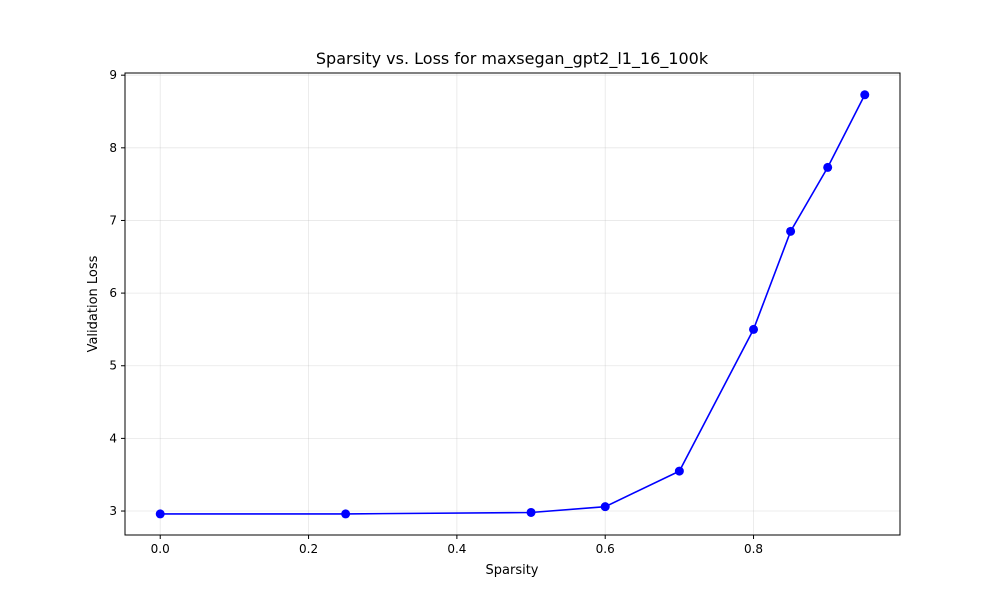 The image size is (1000, 600). Describe the element at coordinates (512, 570) in the screenshot. I see `x-axis-label: Sparsity` at that location.